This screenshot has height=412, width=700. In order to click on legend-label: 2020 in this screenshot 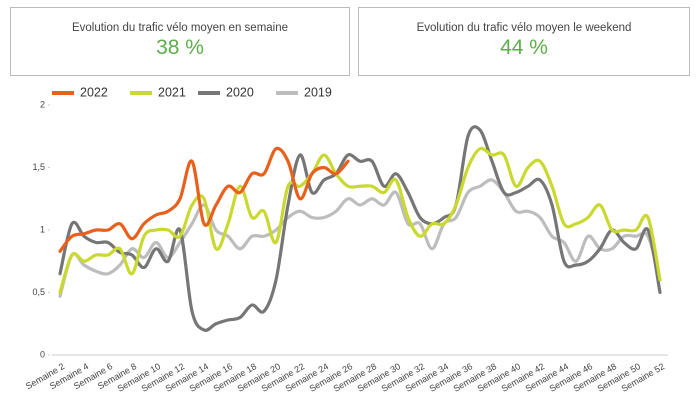, I will do `click(240, 92)`.